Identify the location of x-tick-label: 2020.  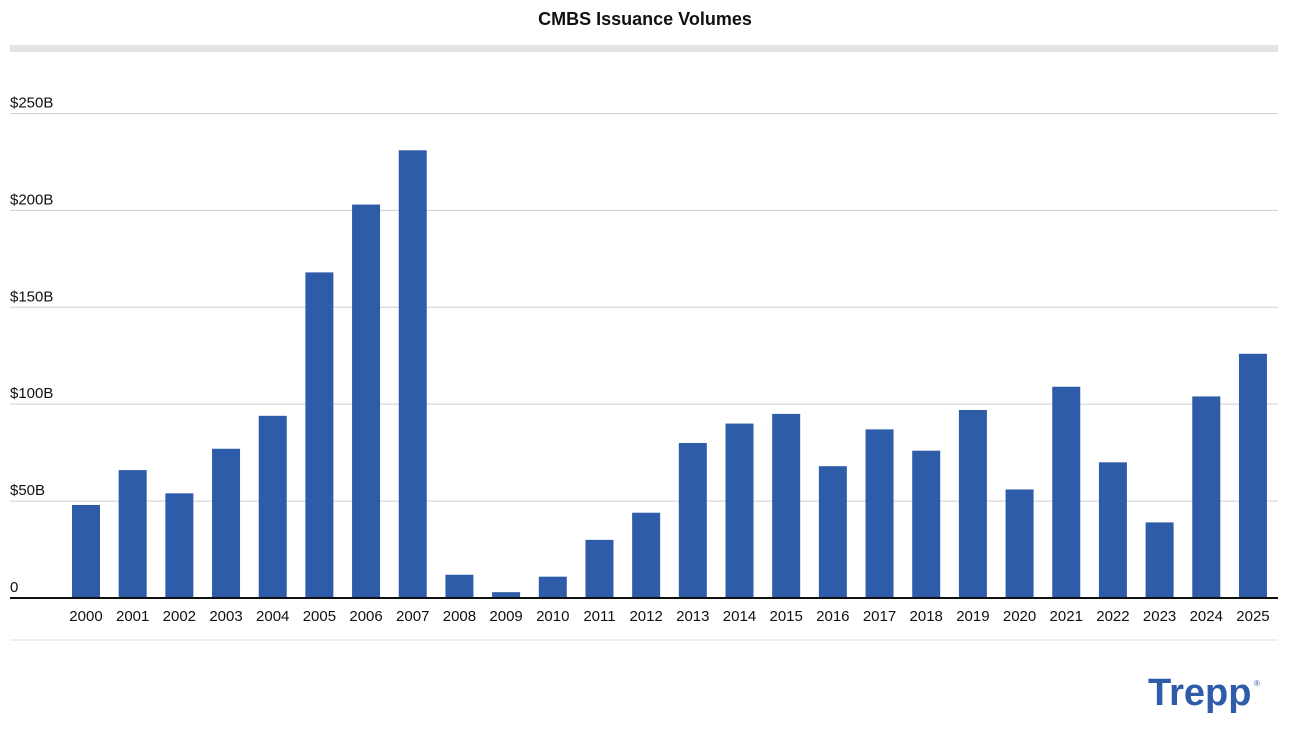
(1019, 616).